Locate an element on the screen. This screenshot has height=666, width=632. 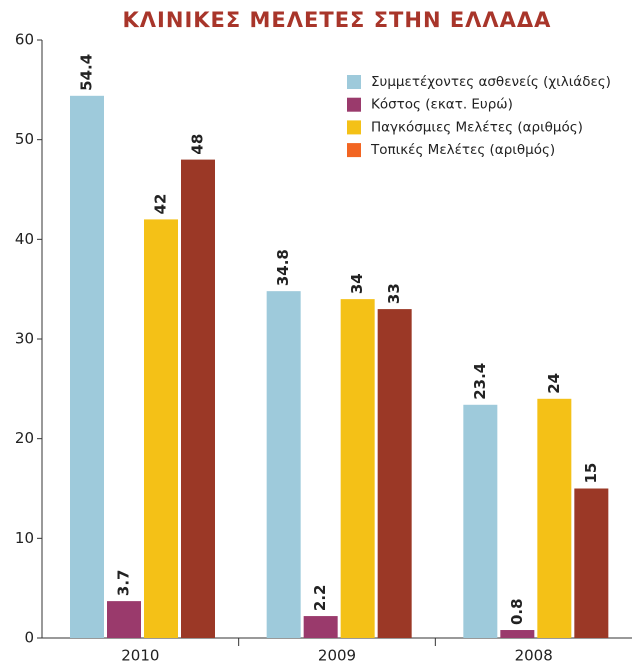
x-tick-label: 2008 is located at coordinates (534, 656).